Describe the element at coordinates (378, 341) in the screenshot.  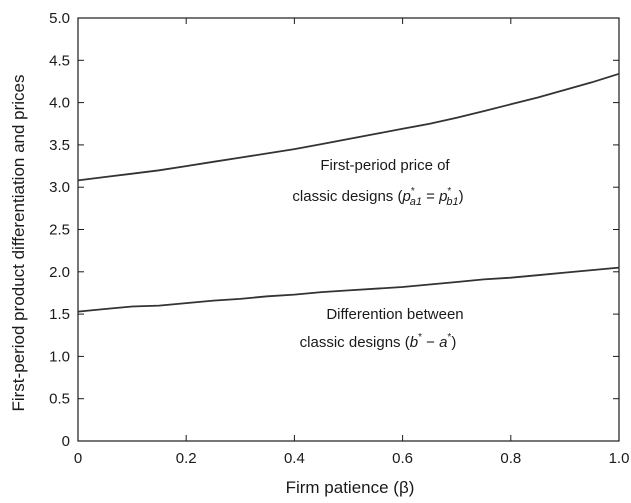
I see `annotation-diff-line2: classic designs (b* − a*)` at that location.